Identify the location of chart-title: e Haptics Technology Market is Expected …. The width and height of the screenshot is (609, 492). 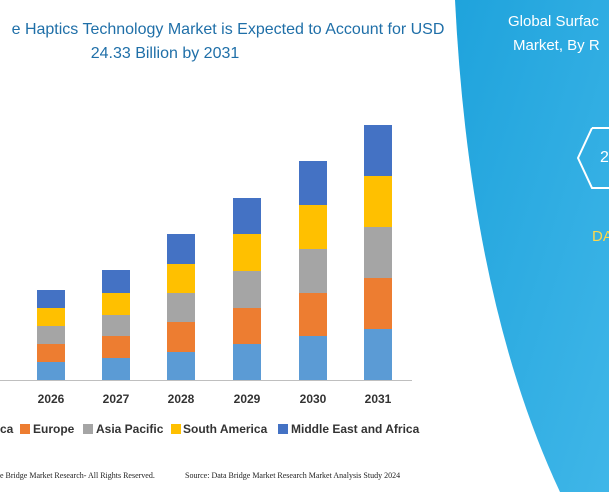
(228, 29).